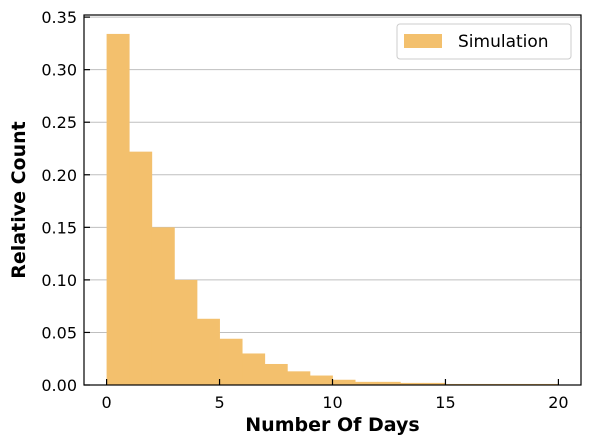  What do you see at coordinates (59, 332) in the screenshot?
I see `y-tick-label-1: 0.05` at bounding box center [59, 332].